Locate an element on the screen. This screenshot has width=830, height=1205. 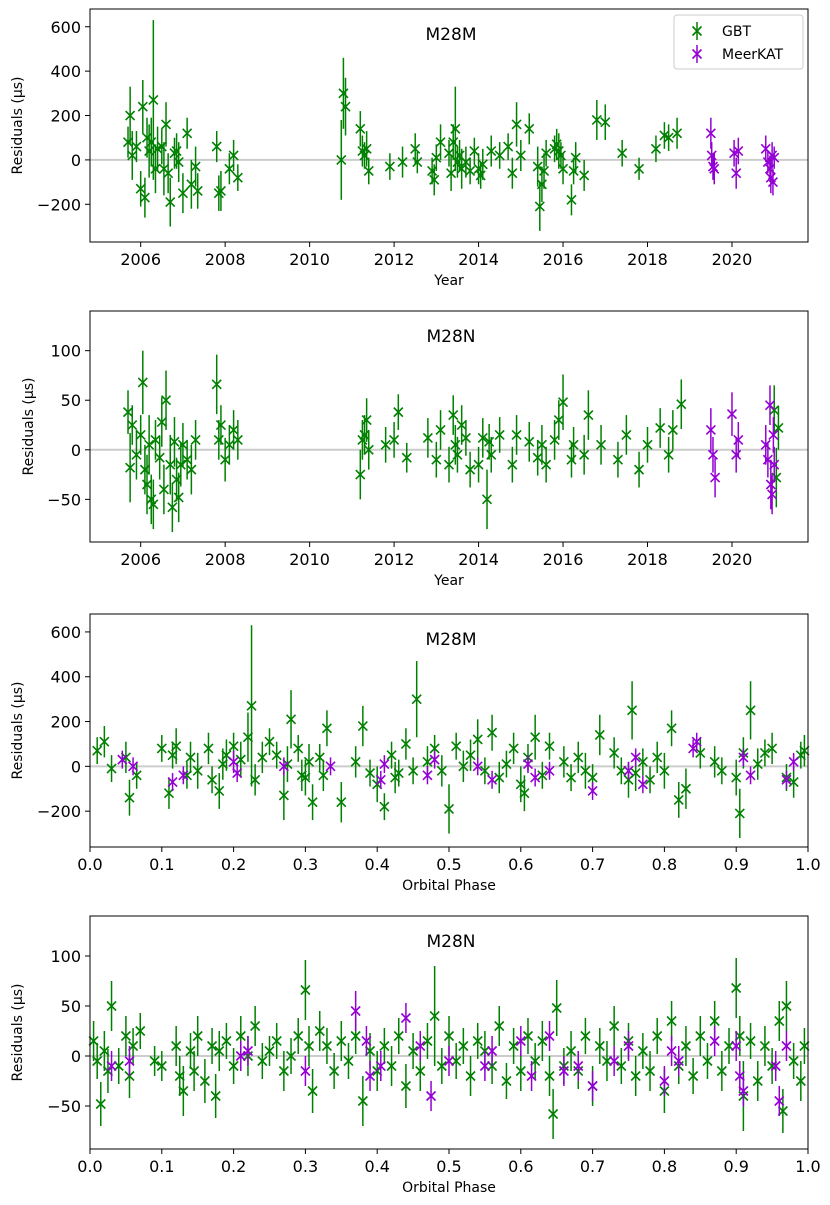
x-tick-label: 1.0 is located at coordinates (807, 1166).